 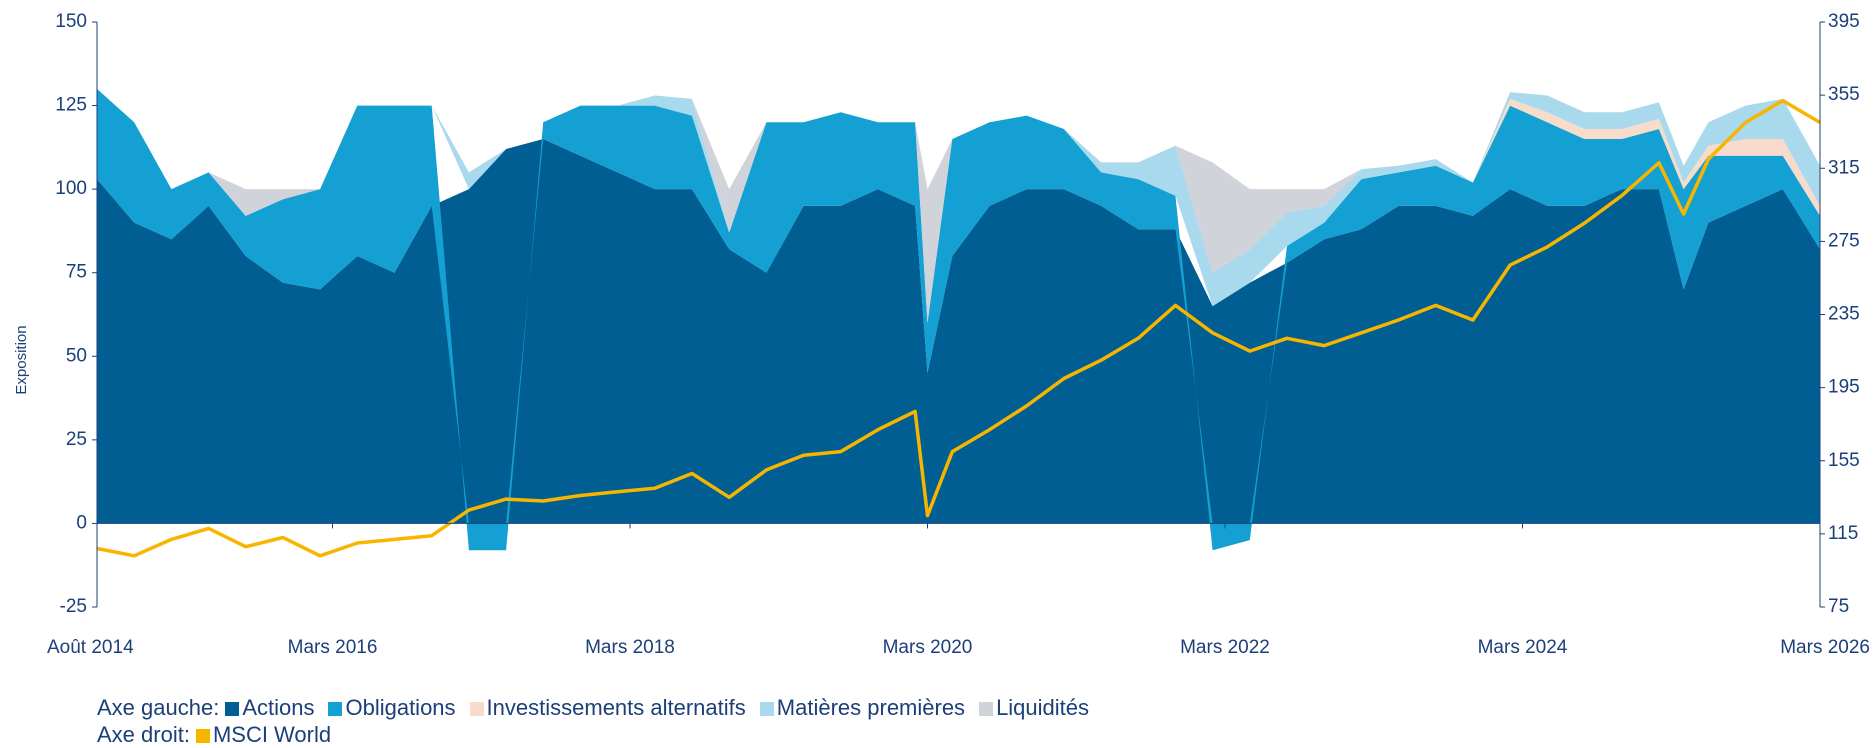 I want to click on legend-item: Matières premières, so click(x=859, y=707).